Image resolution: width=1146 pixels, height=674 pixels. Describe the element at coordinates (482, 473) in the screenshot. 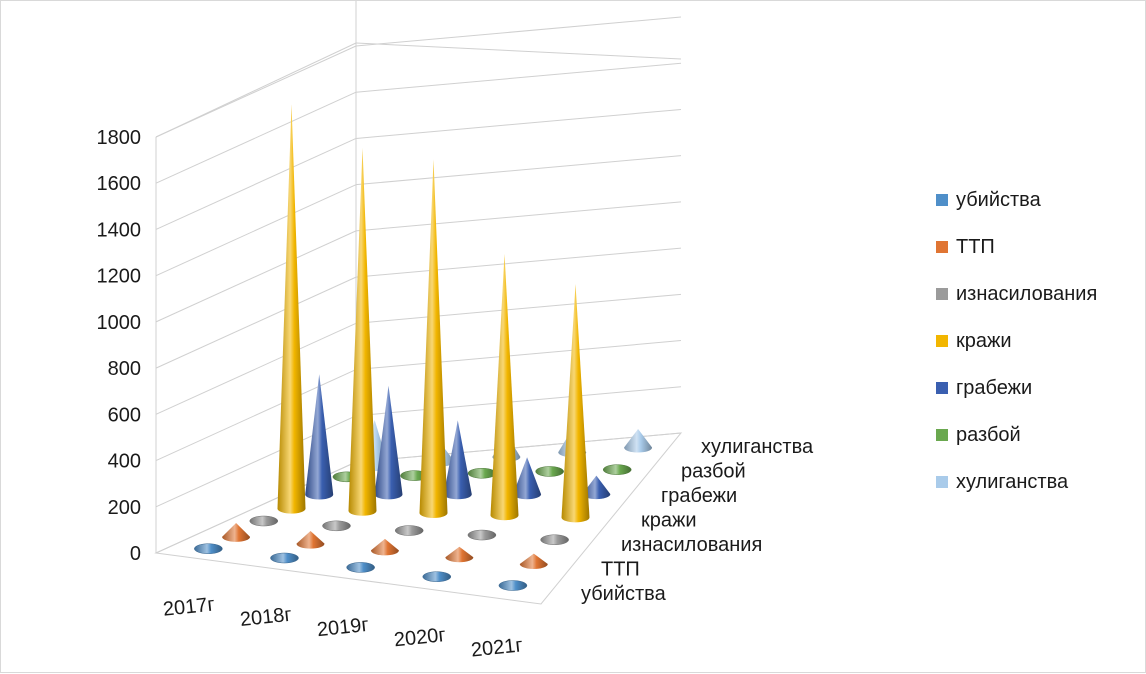

I see `cone-разбой-2019г` at that location.